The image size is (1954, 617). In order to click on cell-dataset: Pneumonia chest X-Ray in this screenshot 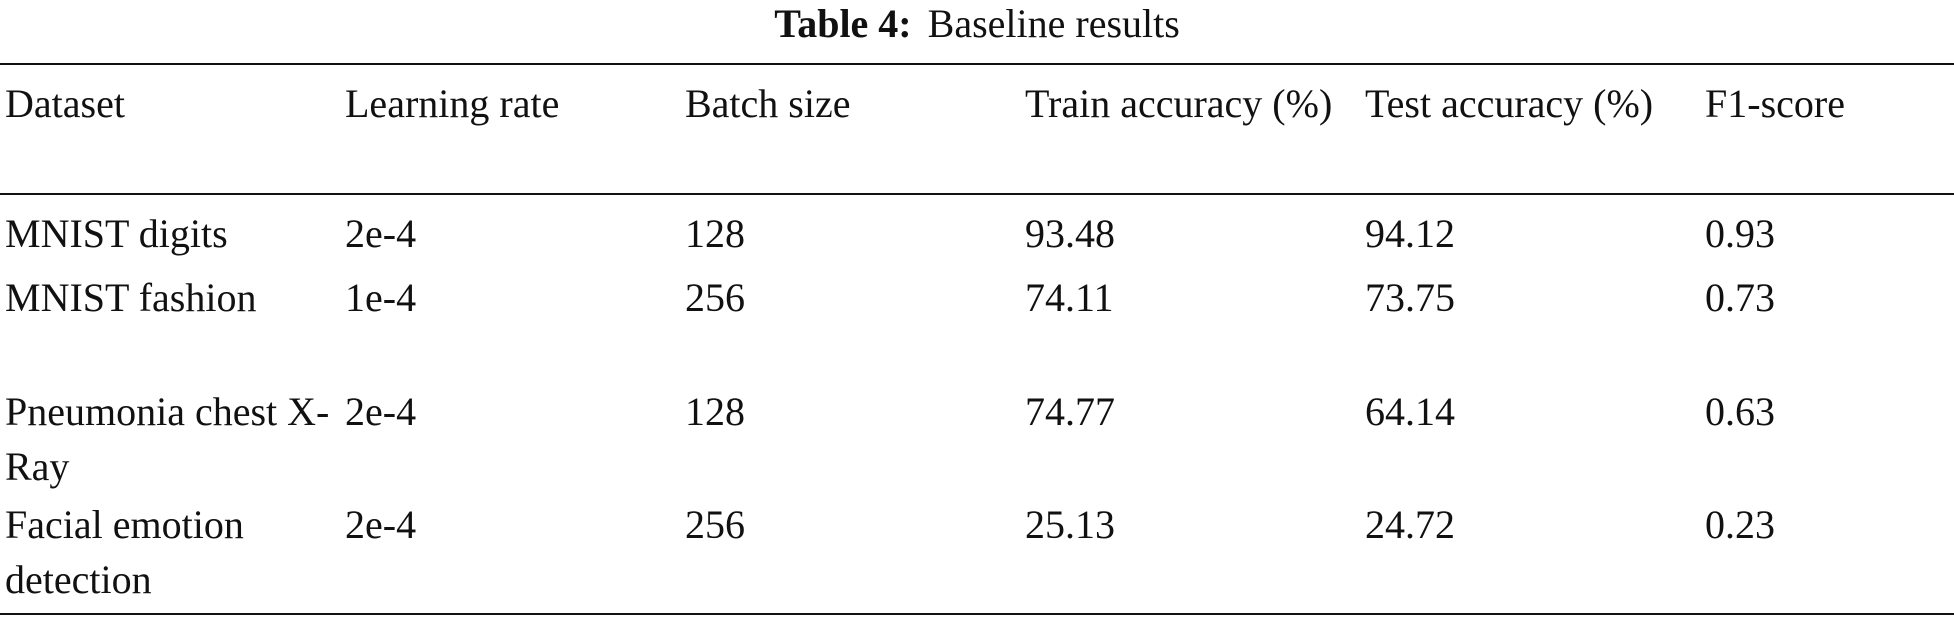, I will do `click(167, 439)`.